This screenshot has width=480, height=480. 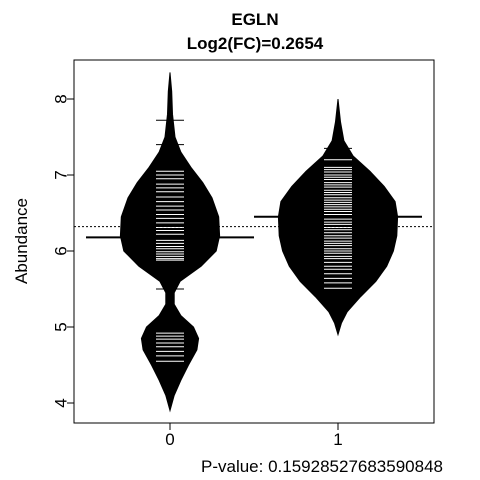 What do you see at coordinates (322, 466) in the screenshot?
I see `x-axis-label: P-value: 0.15928527683590848` at bounding box center [322, 466].